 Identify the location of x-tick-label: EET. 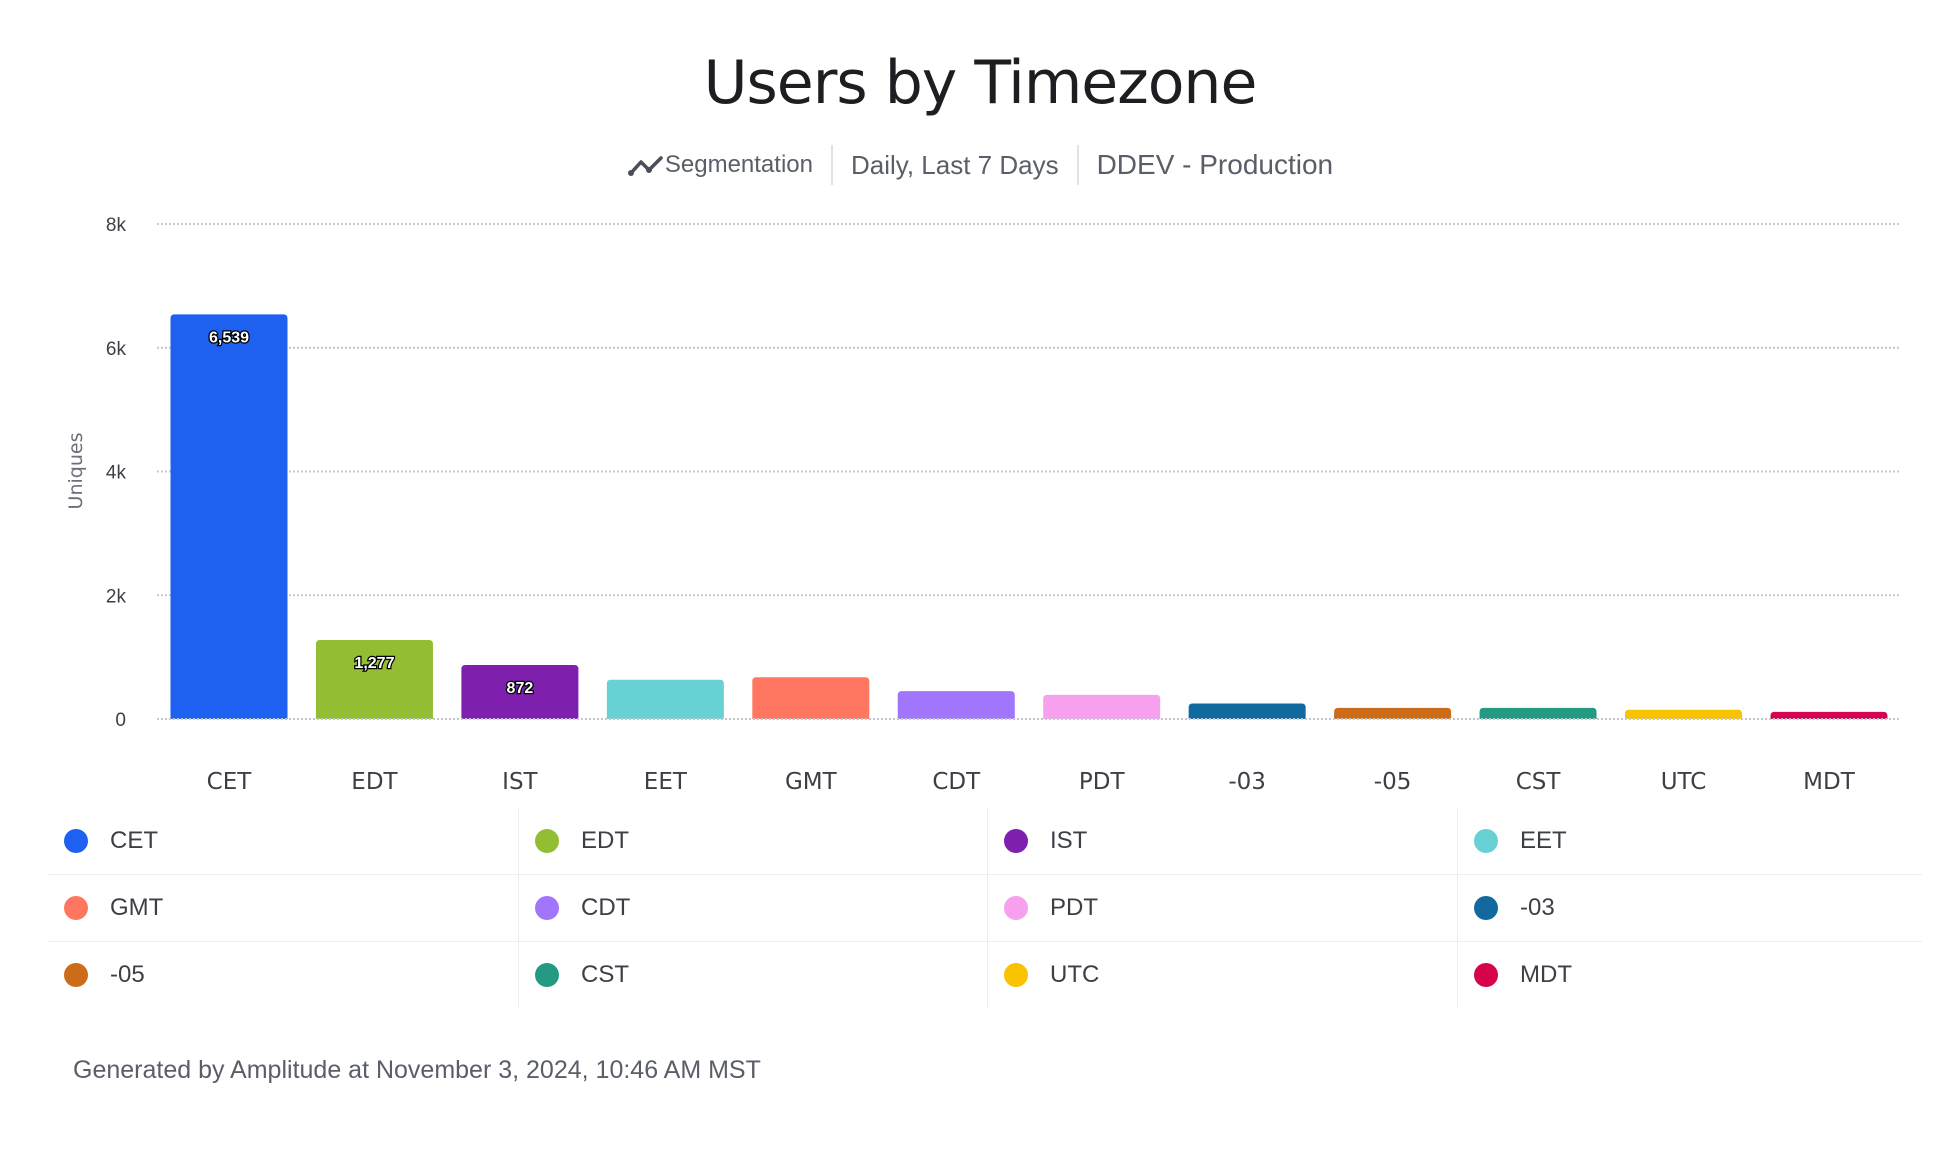
(666, 782).